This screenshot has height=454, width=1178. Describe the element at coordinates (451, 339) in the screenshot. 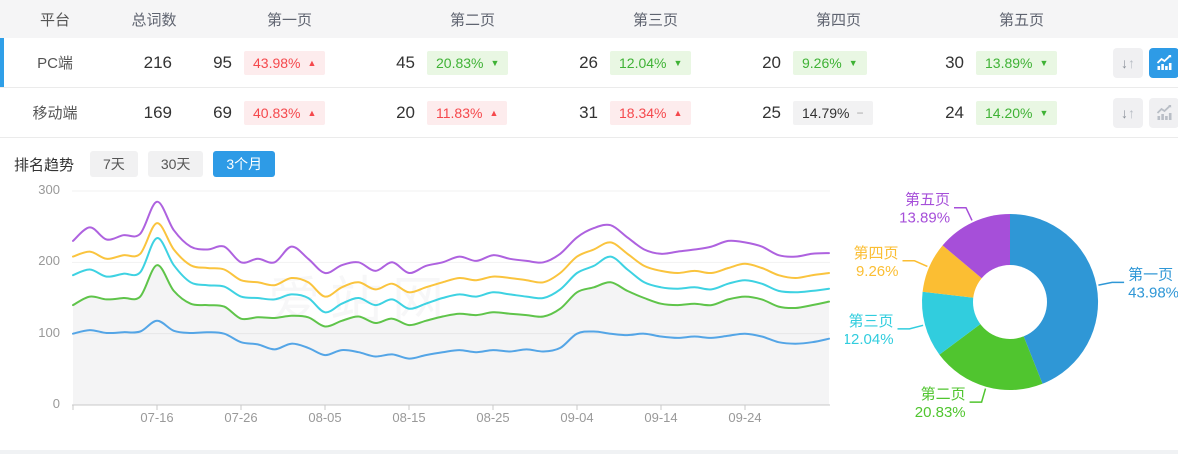

I see `series-line-第一页` at that location.